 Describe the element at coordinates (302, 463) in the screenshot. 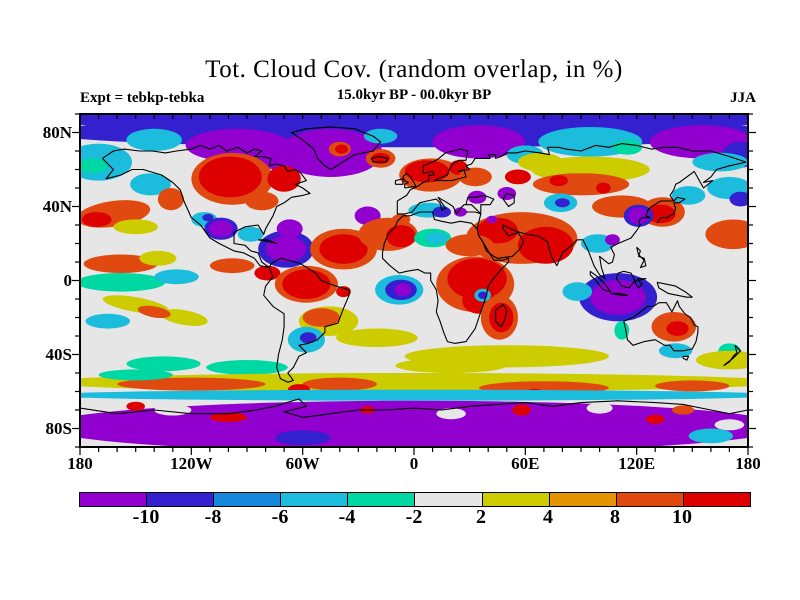

I see `lon-tick-label: 60W` at that location.